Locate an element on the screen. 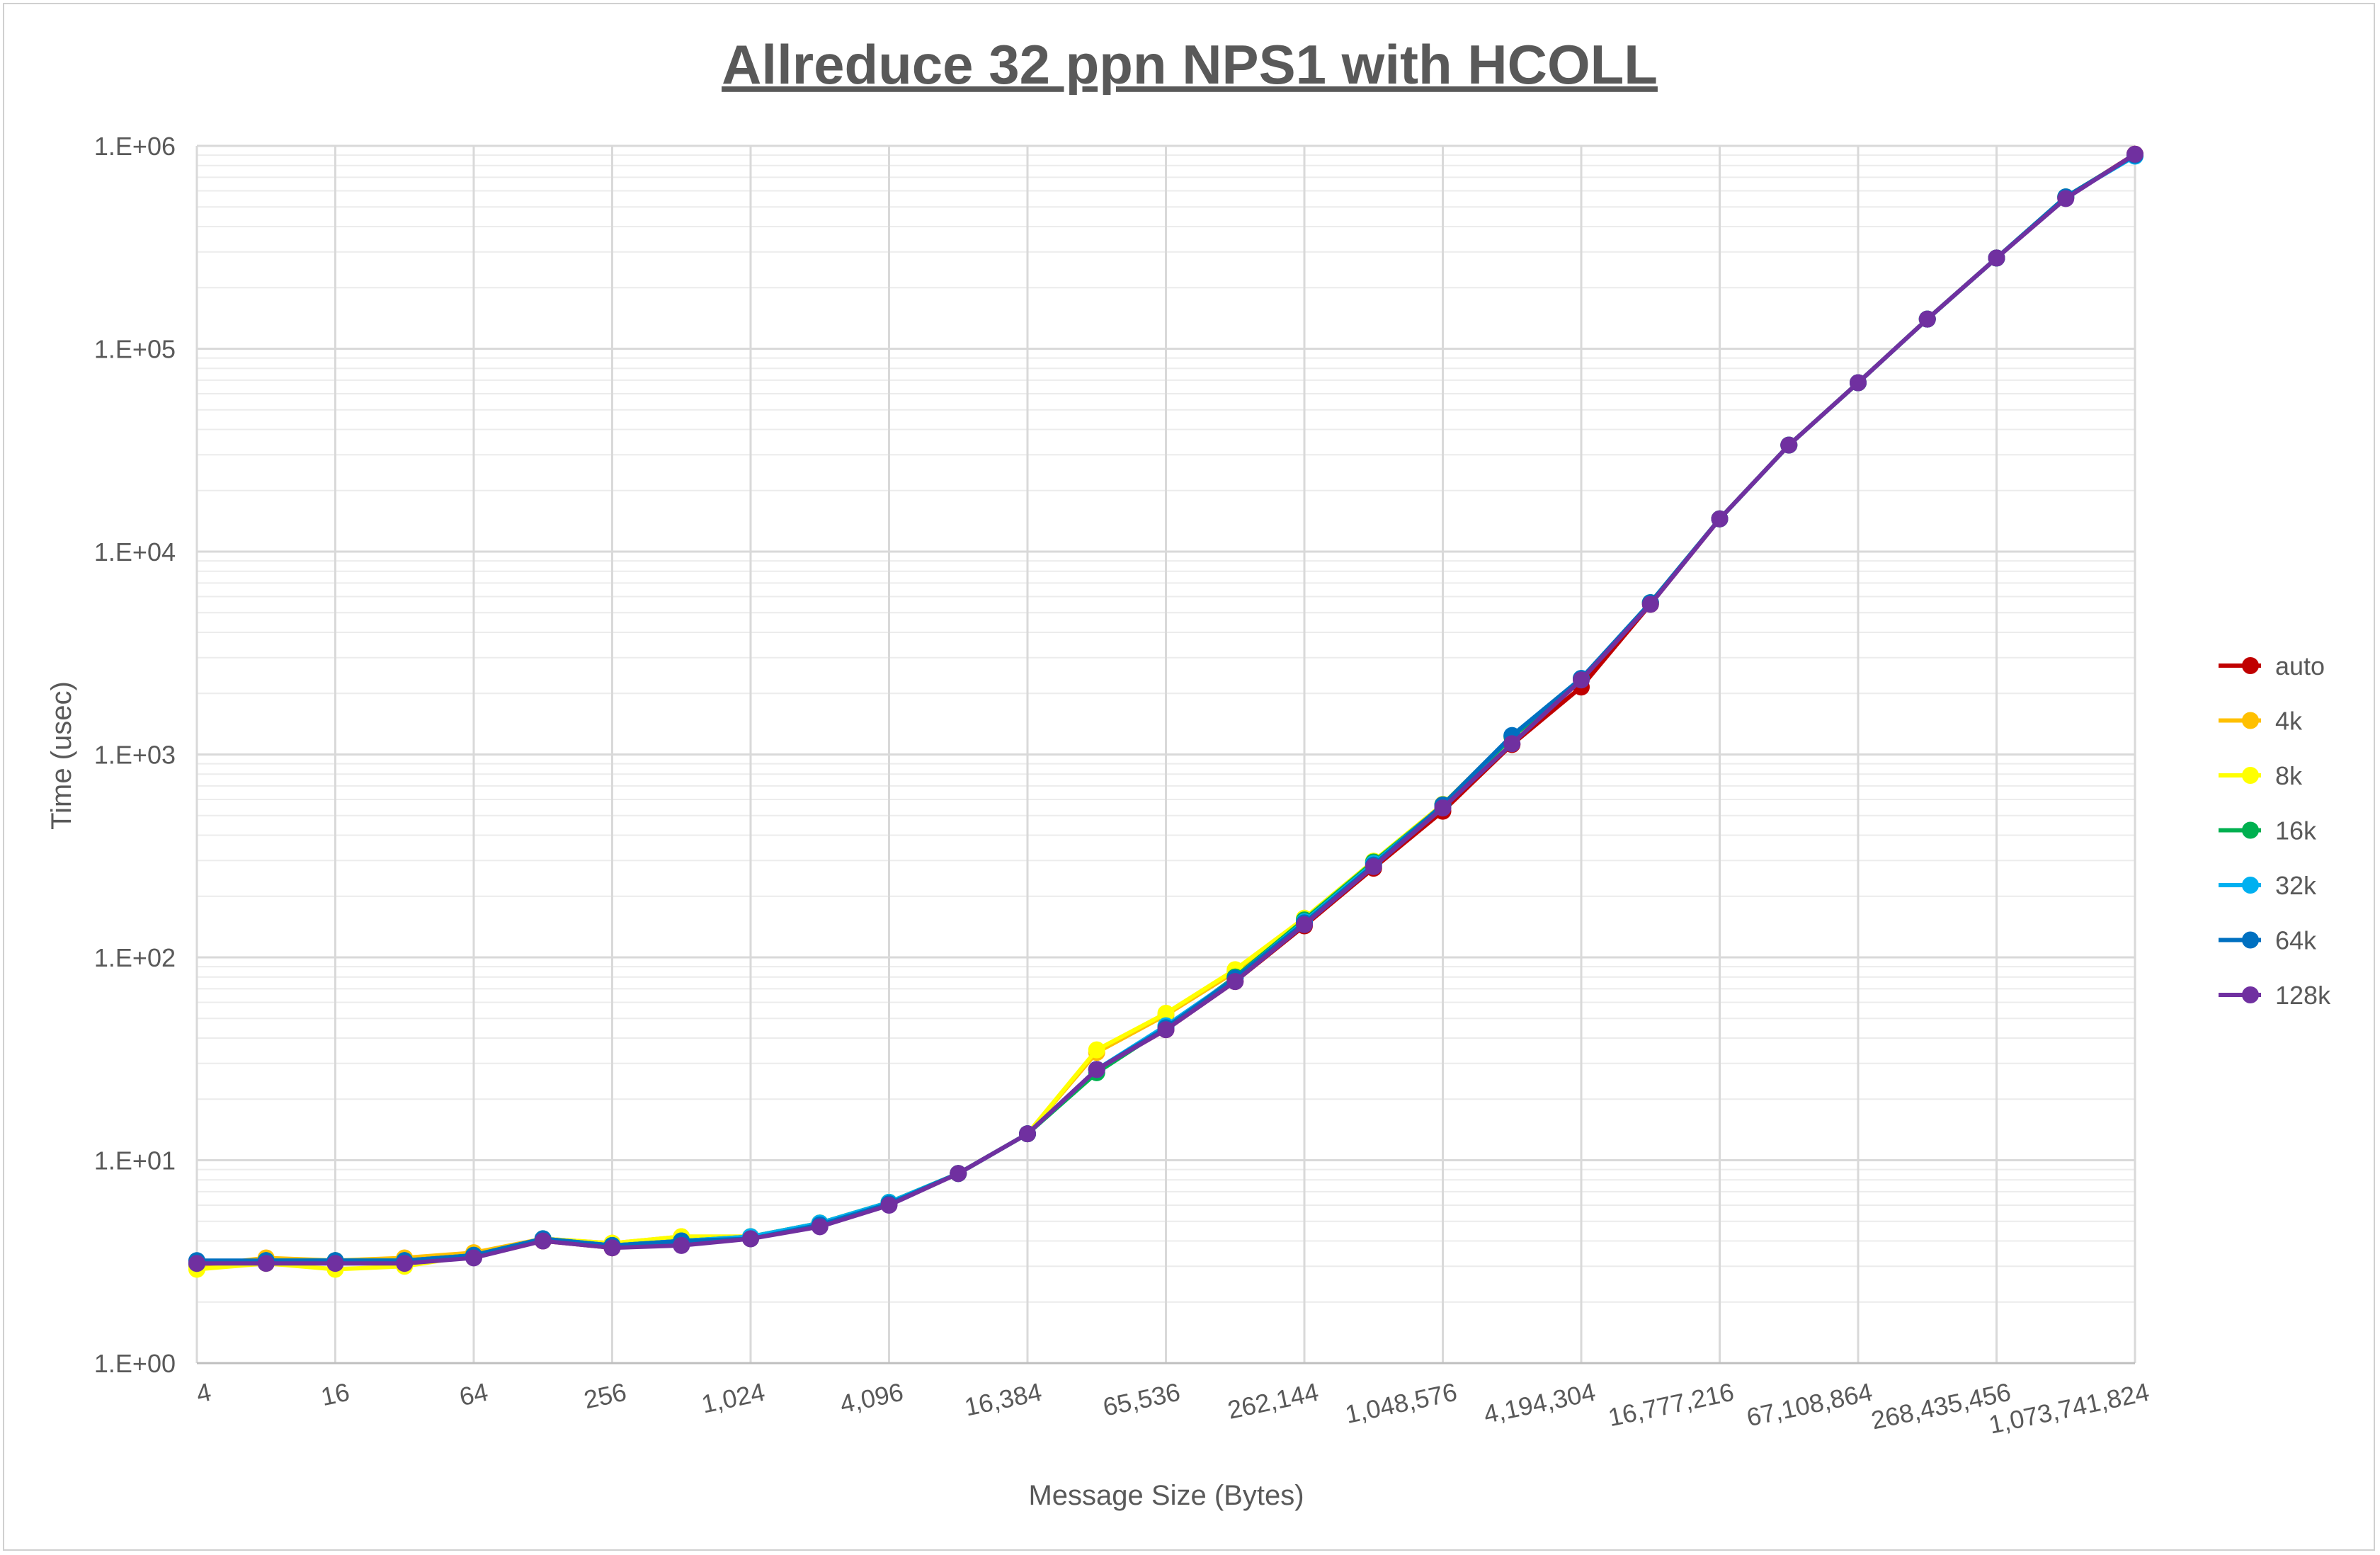 The image size is (2380, 1555). legend-label: auto is located at coordinates (2300, 665).